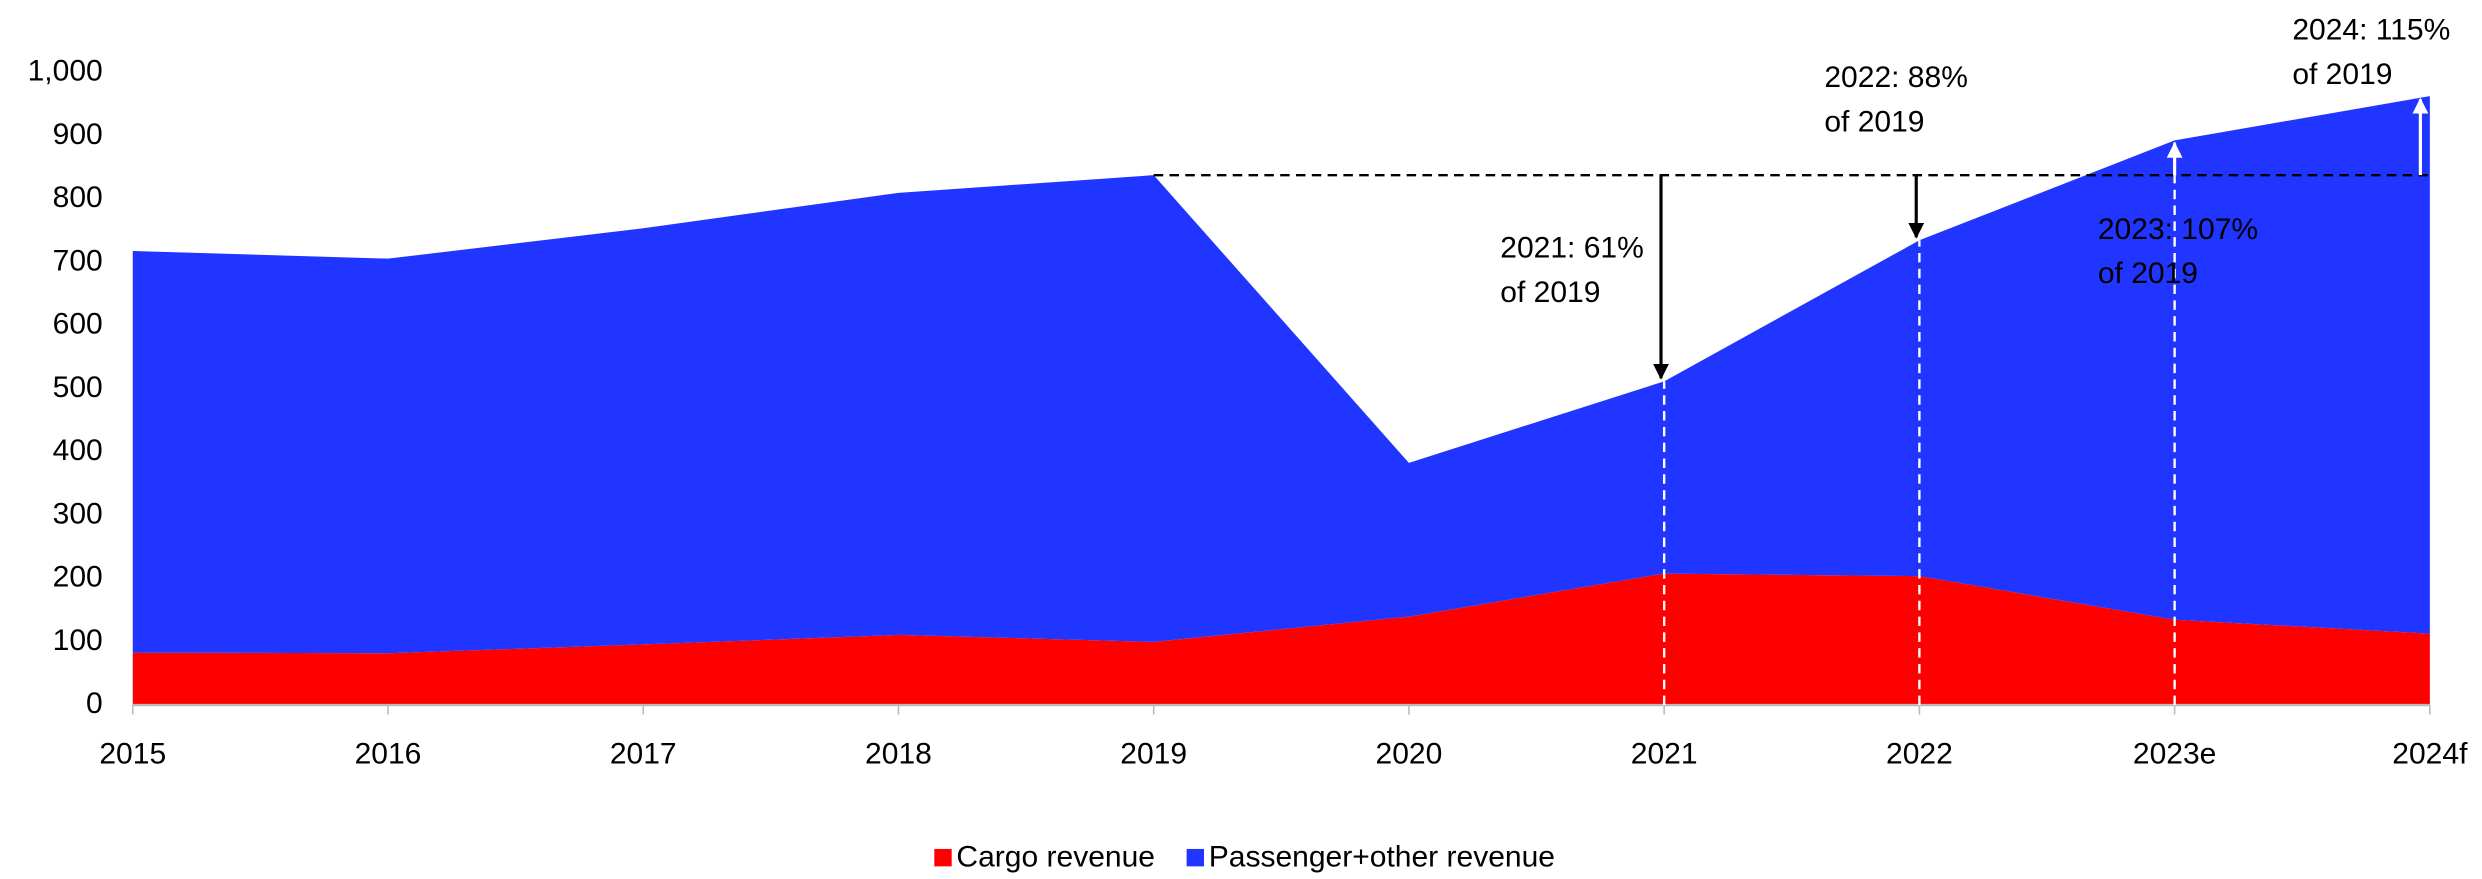 The height and width of the screenshot is (879, 2482). Describe the element at coordinates (1572, 248) in the screenshot. I see `annotation: 2021: 61%` at that location.